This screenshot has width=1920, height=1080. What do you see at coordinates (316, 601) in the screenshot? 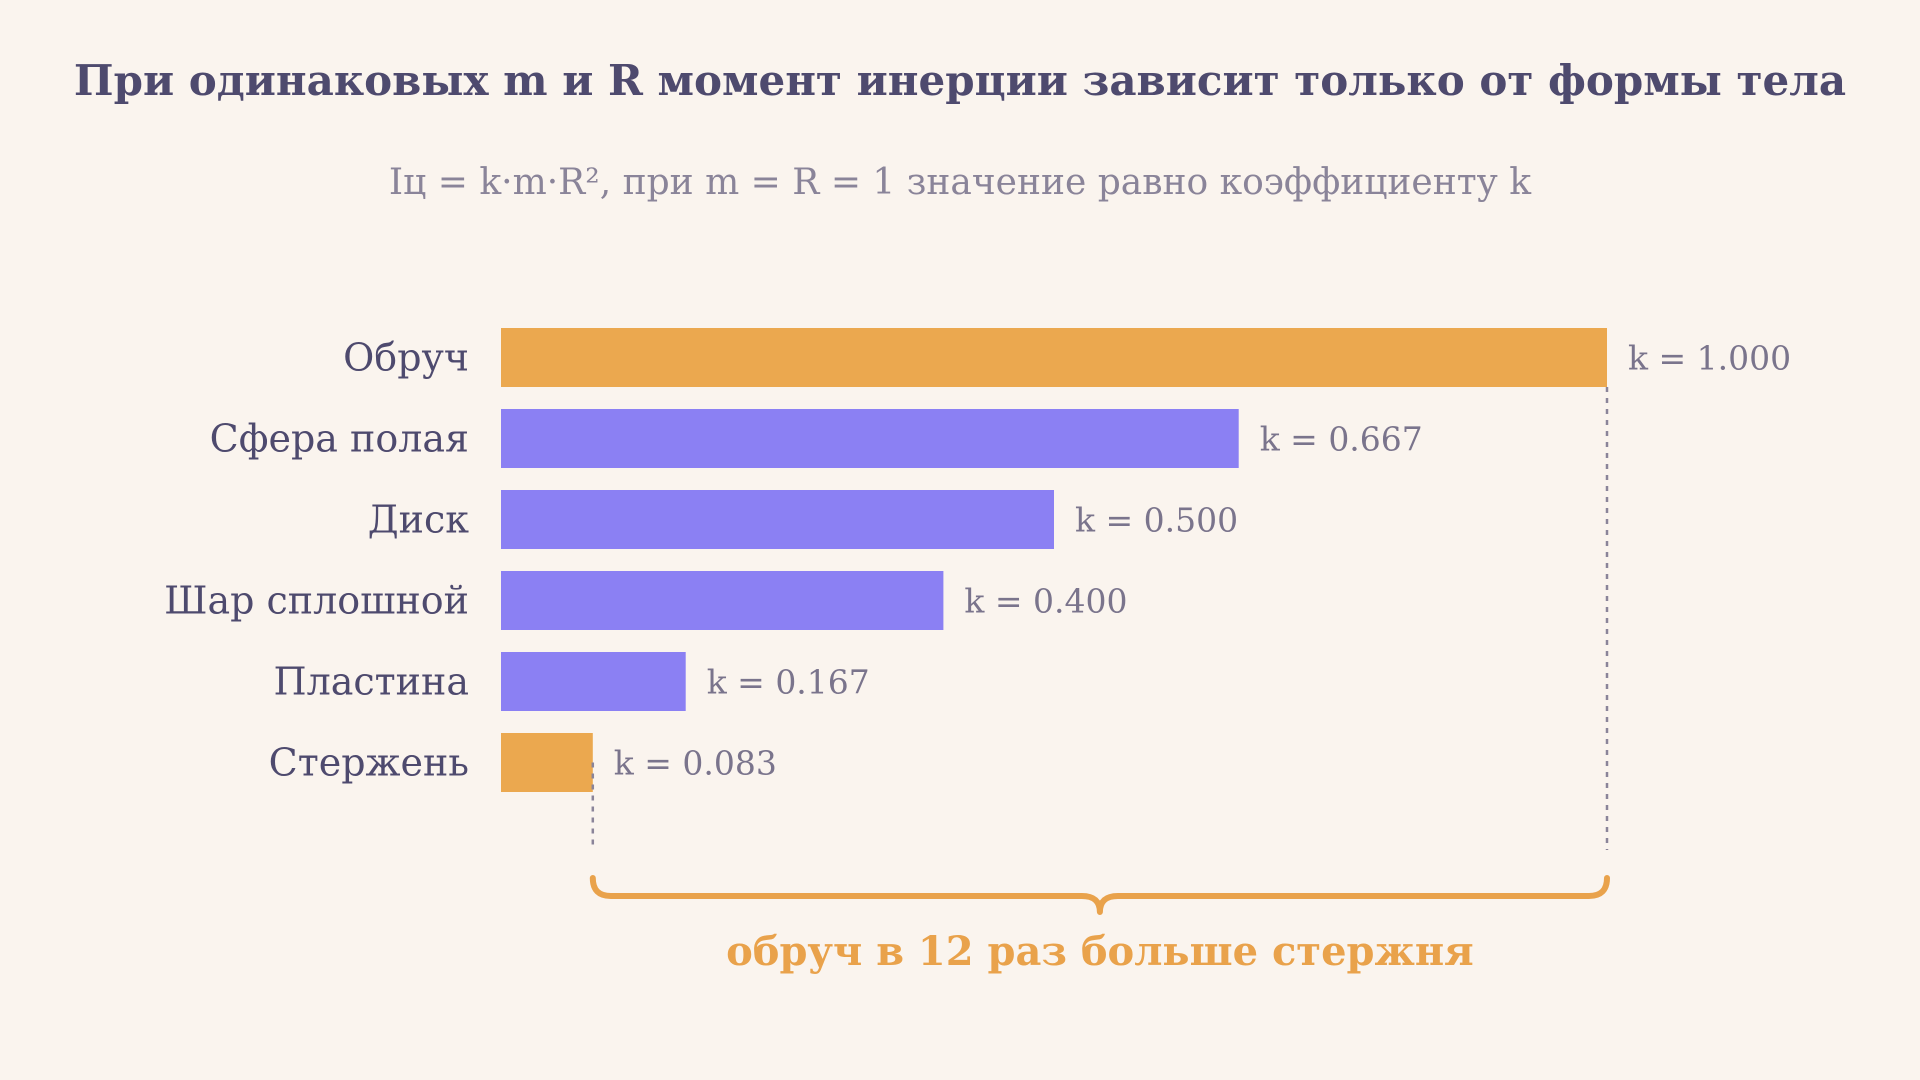
I see `category-label-3: Шар сплошной` at bounding box center [316, 601].